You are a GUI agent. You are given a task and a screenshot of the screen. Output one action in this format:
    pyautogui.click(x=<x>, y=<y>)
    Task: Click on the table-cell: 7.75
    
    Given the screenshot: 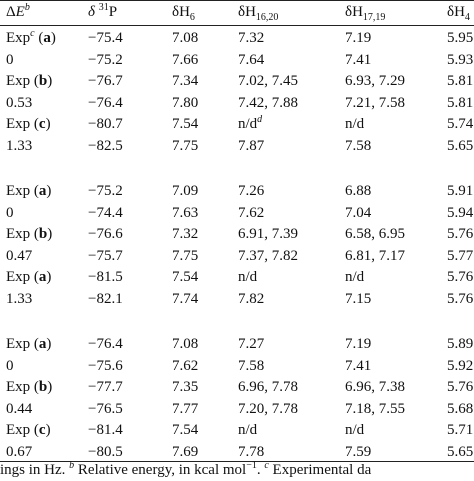 What is the action you would take?
    pyautogui.click(x=185, y=146)
    